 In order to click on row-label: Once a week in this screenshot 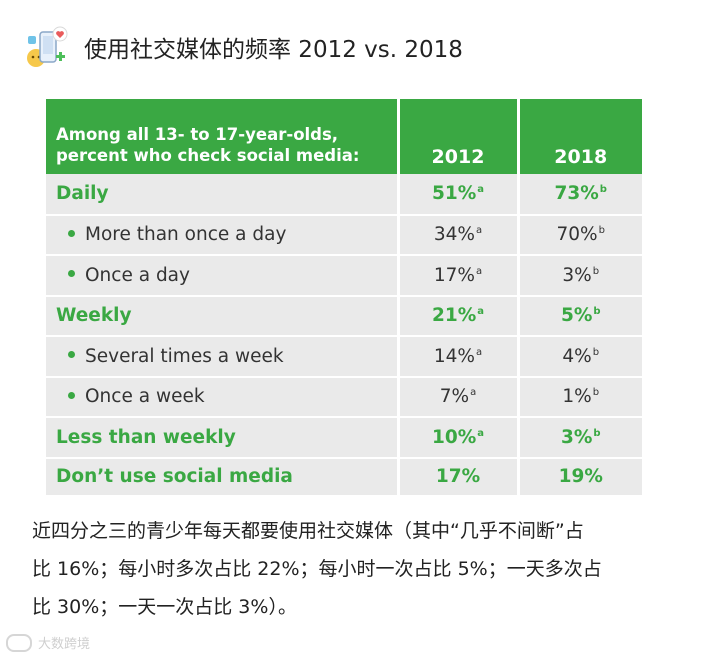, I will do `click(145, 397)`.